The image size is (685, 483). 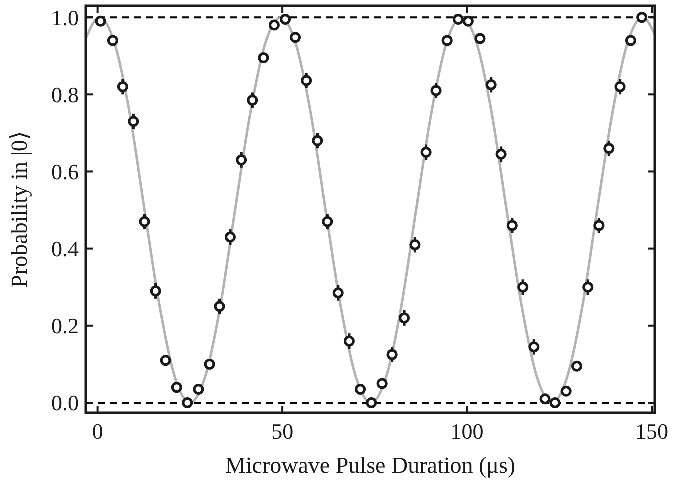 What do you see at coordinates (98, 431) in the screenshot?
I see `x-tick-label: 0` at bounding box center [98, 431].